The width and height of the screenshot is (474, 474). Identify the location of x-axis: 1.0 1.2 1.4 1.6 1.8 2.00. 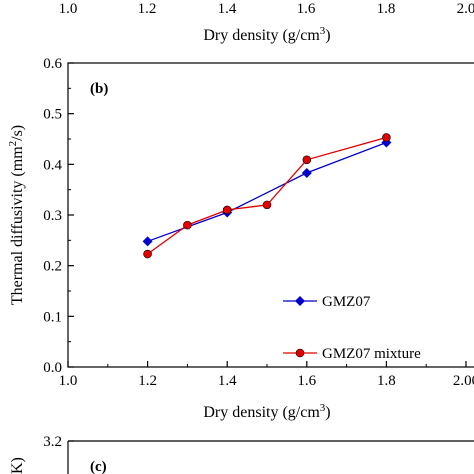
(266, 375).